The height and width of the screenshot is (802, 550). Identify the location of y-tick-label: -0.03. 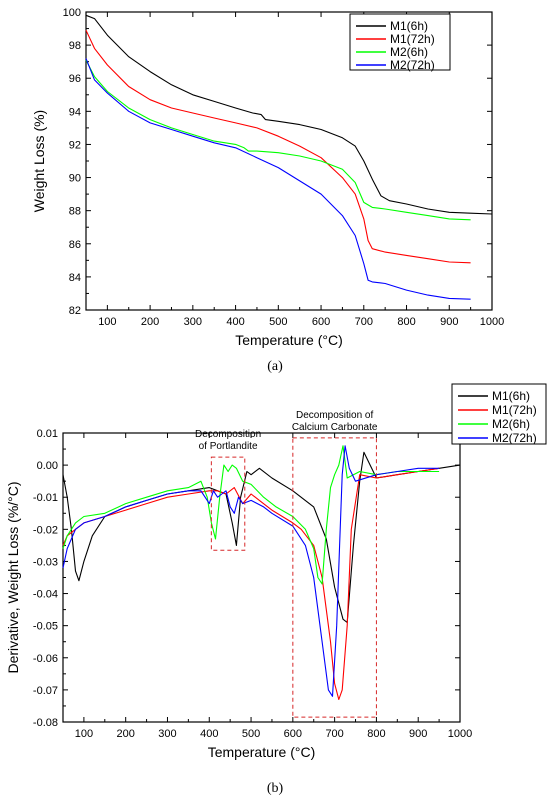
(45, 562).